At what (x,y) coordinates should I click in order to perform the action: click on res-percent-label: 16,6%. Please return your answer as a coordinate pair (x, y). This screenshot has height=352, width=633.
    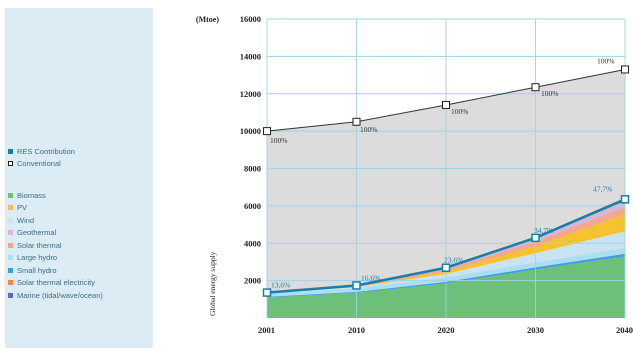
    Looking at the image, I should click on (370, 277).